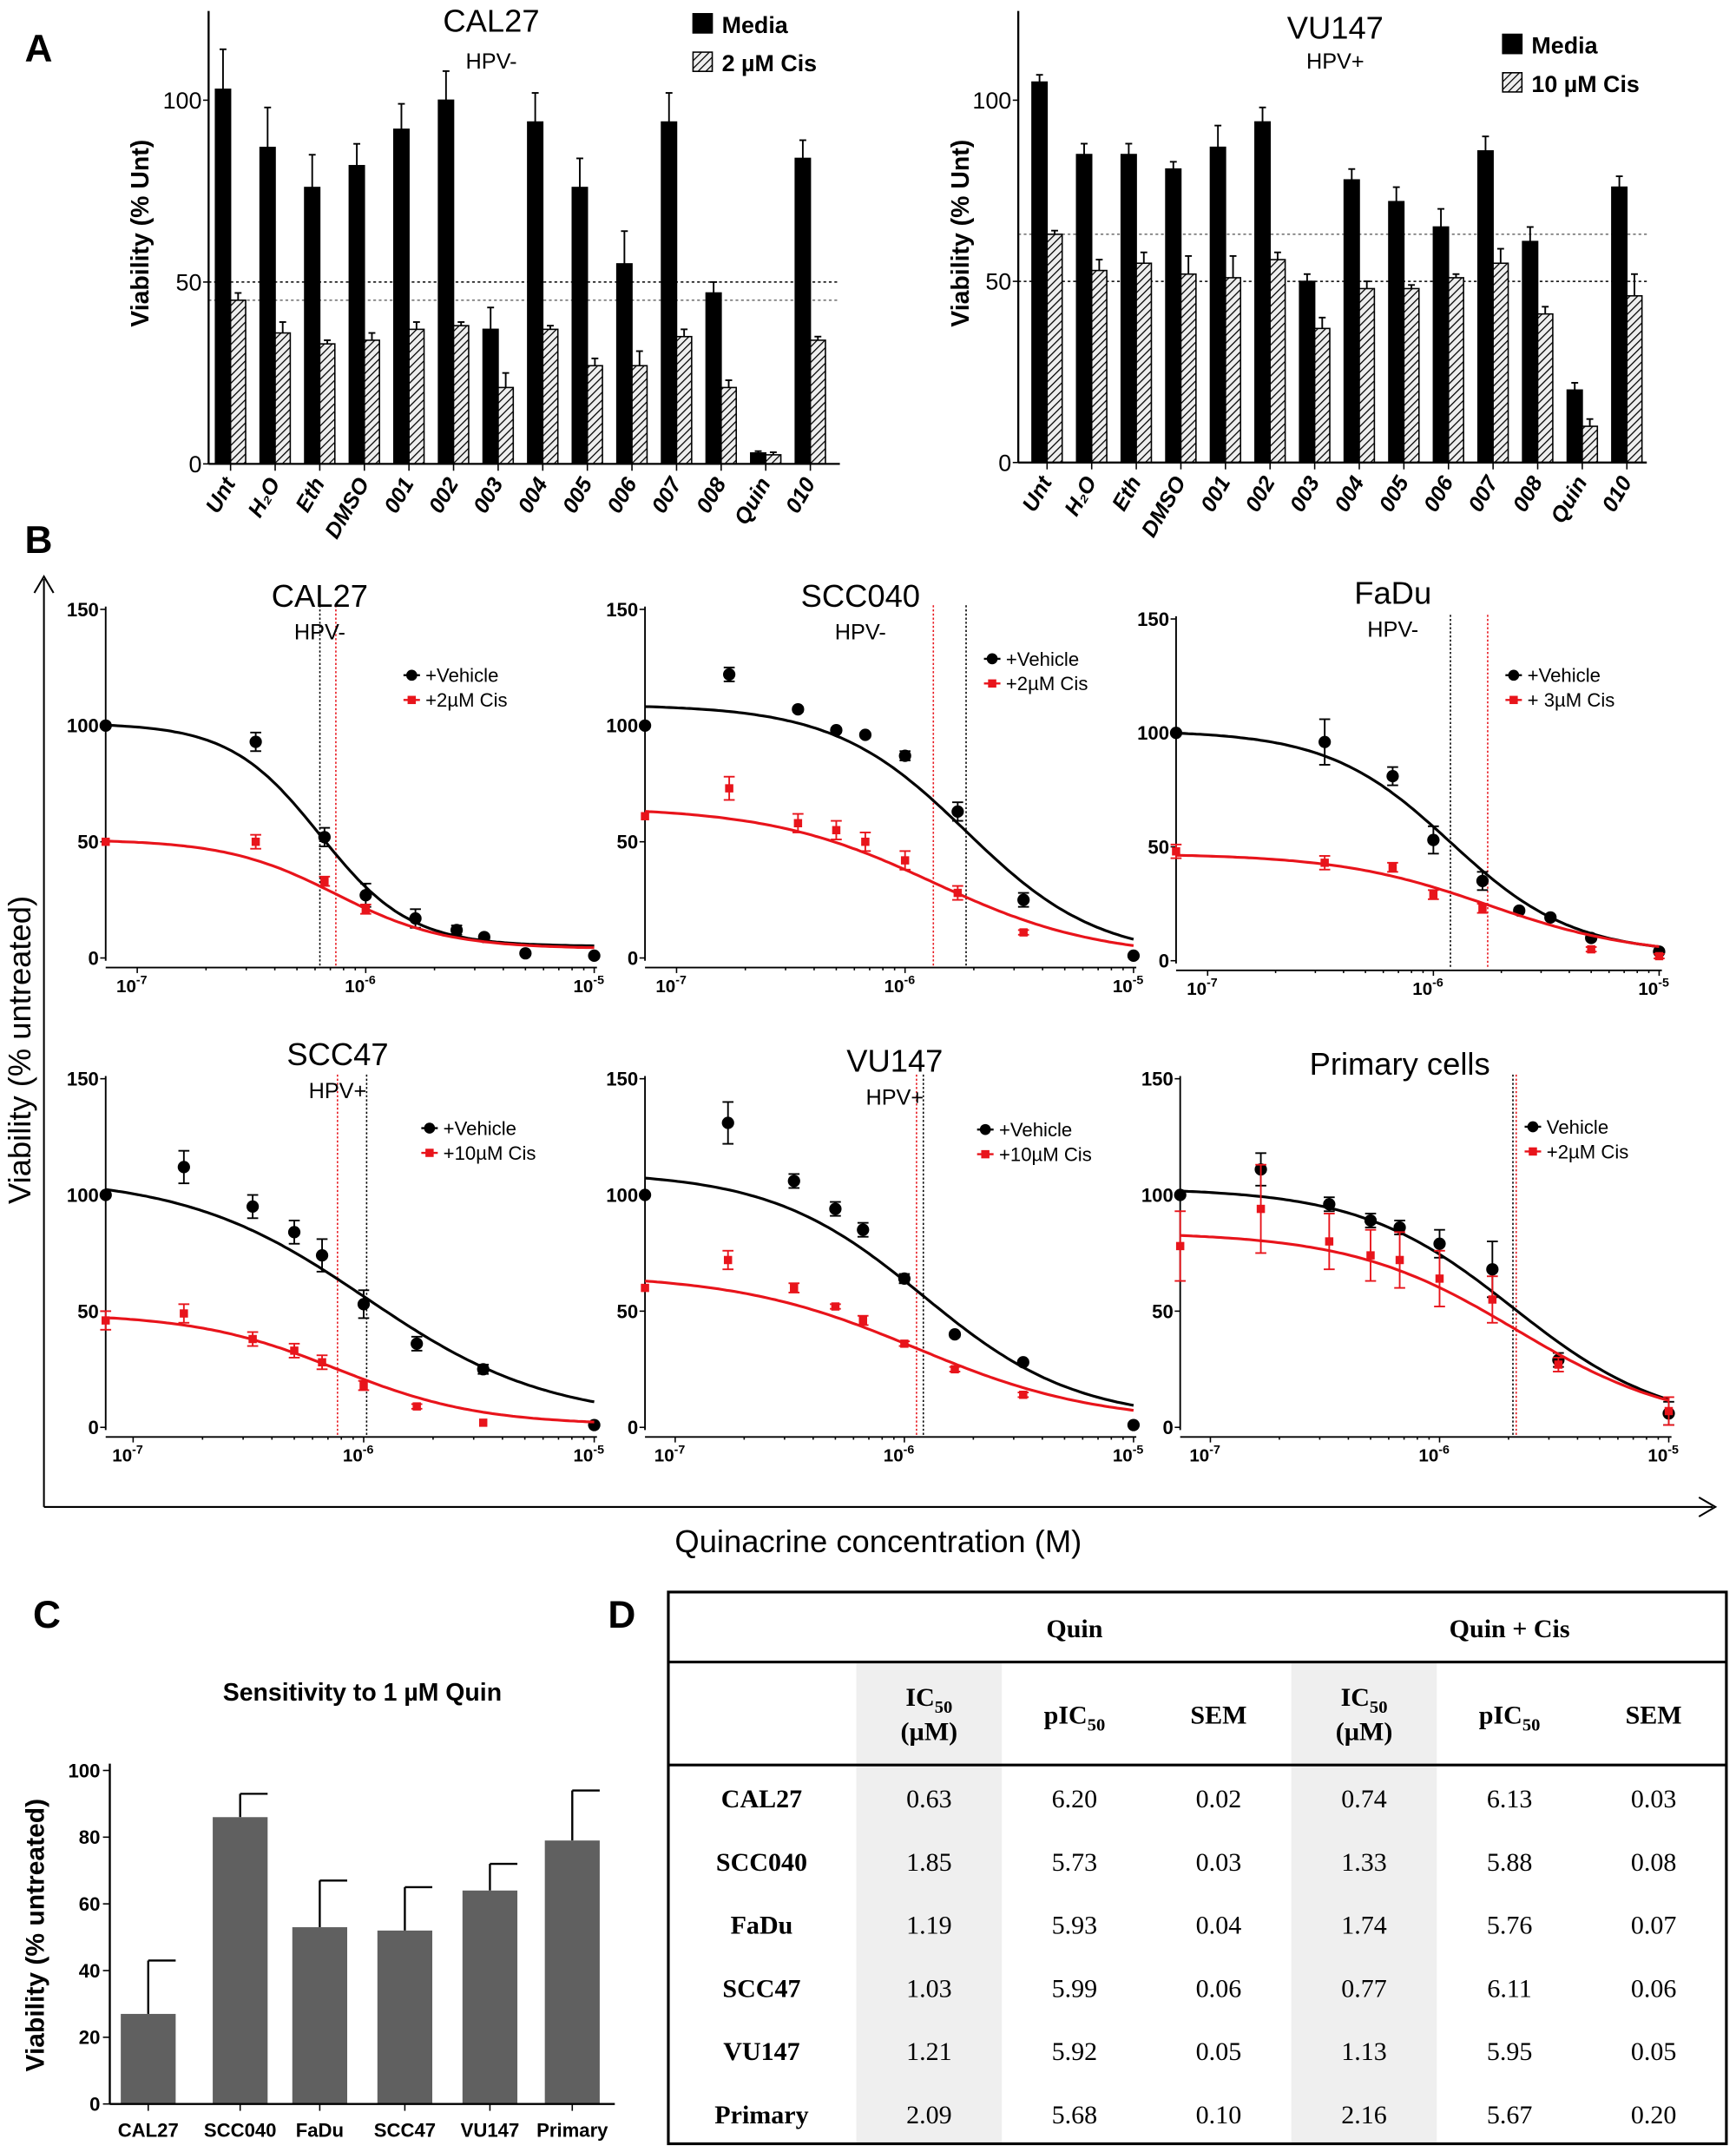 The image size is (1736, 2152). What do you see at coordinates (1364, 1862) in the screenshot?
I see `table-cell: 1.33` at bounding box center [1364, 1862].